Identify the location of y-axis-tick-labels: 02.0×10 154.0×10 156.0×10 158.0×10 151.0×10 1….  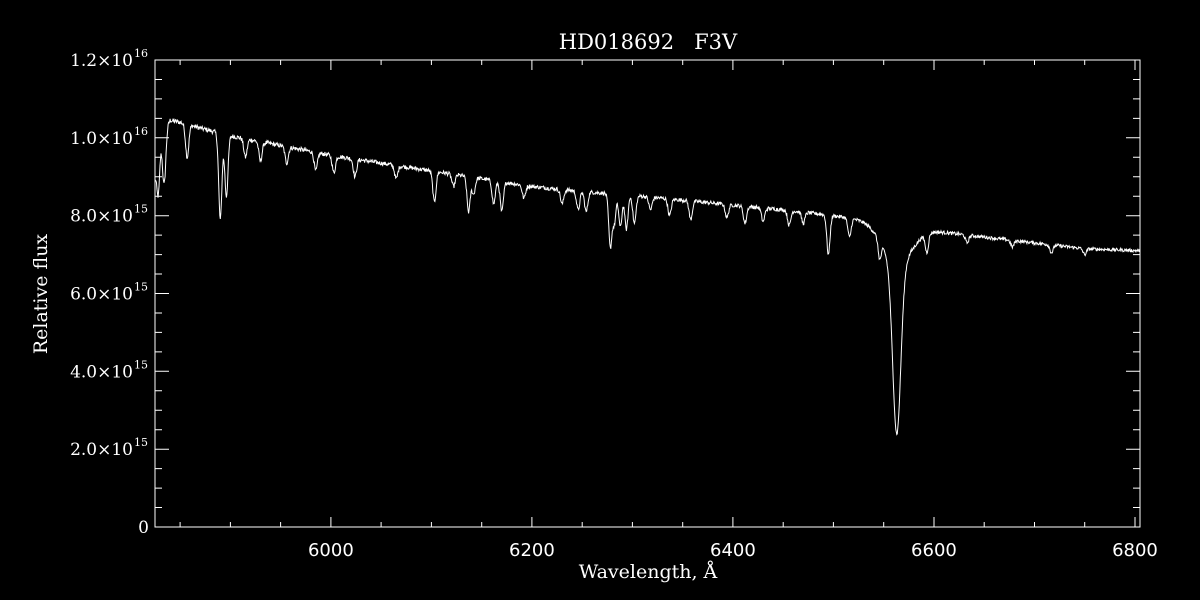
(109, 292).